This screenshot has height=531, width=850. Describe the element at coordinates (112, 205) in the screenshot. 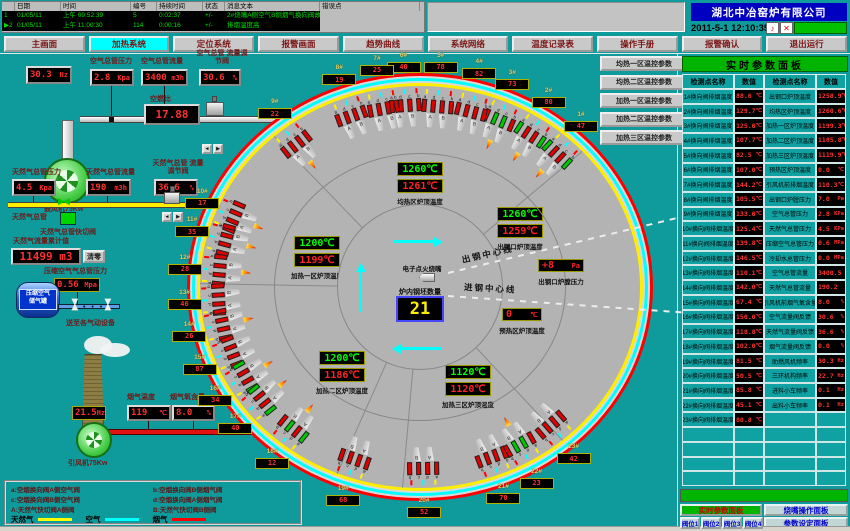

I see `gas-main-pipe` at that location.